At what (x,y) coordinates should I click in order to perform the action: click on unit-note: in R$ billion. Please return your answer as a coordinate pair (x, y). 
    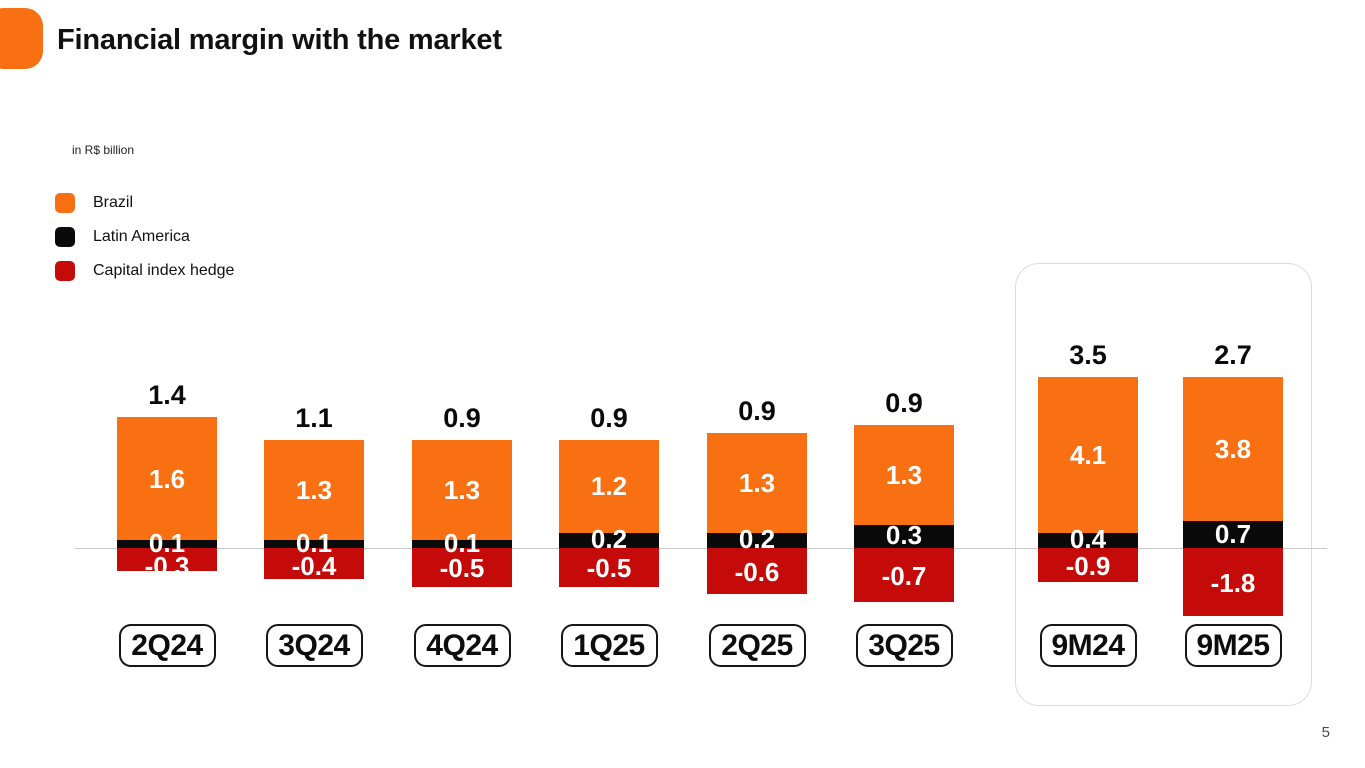
    Looking at the image, I should click on (103, 150).